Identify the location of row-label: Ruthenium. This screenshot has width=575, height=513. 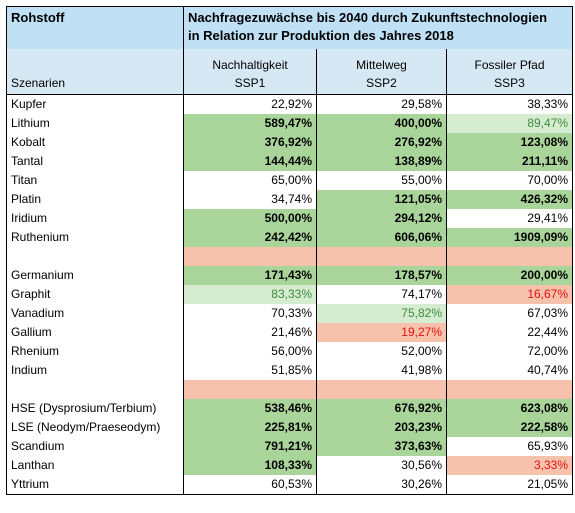
(95, 237).